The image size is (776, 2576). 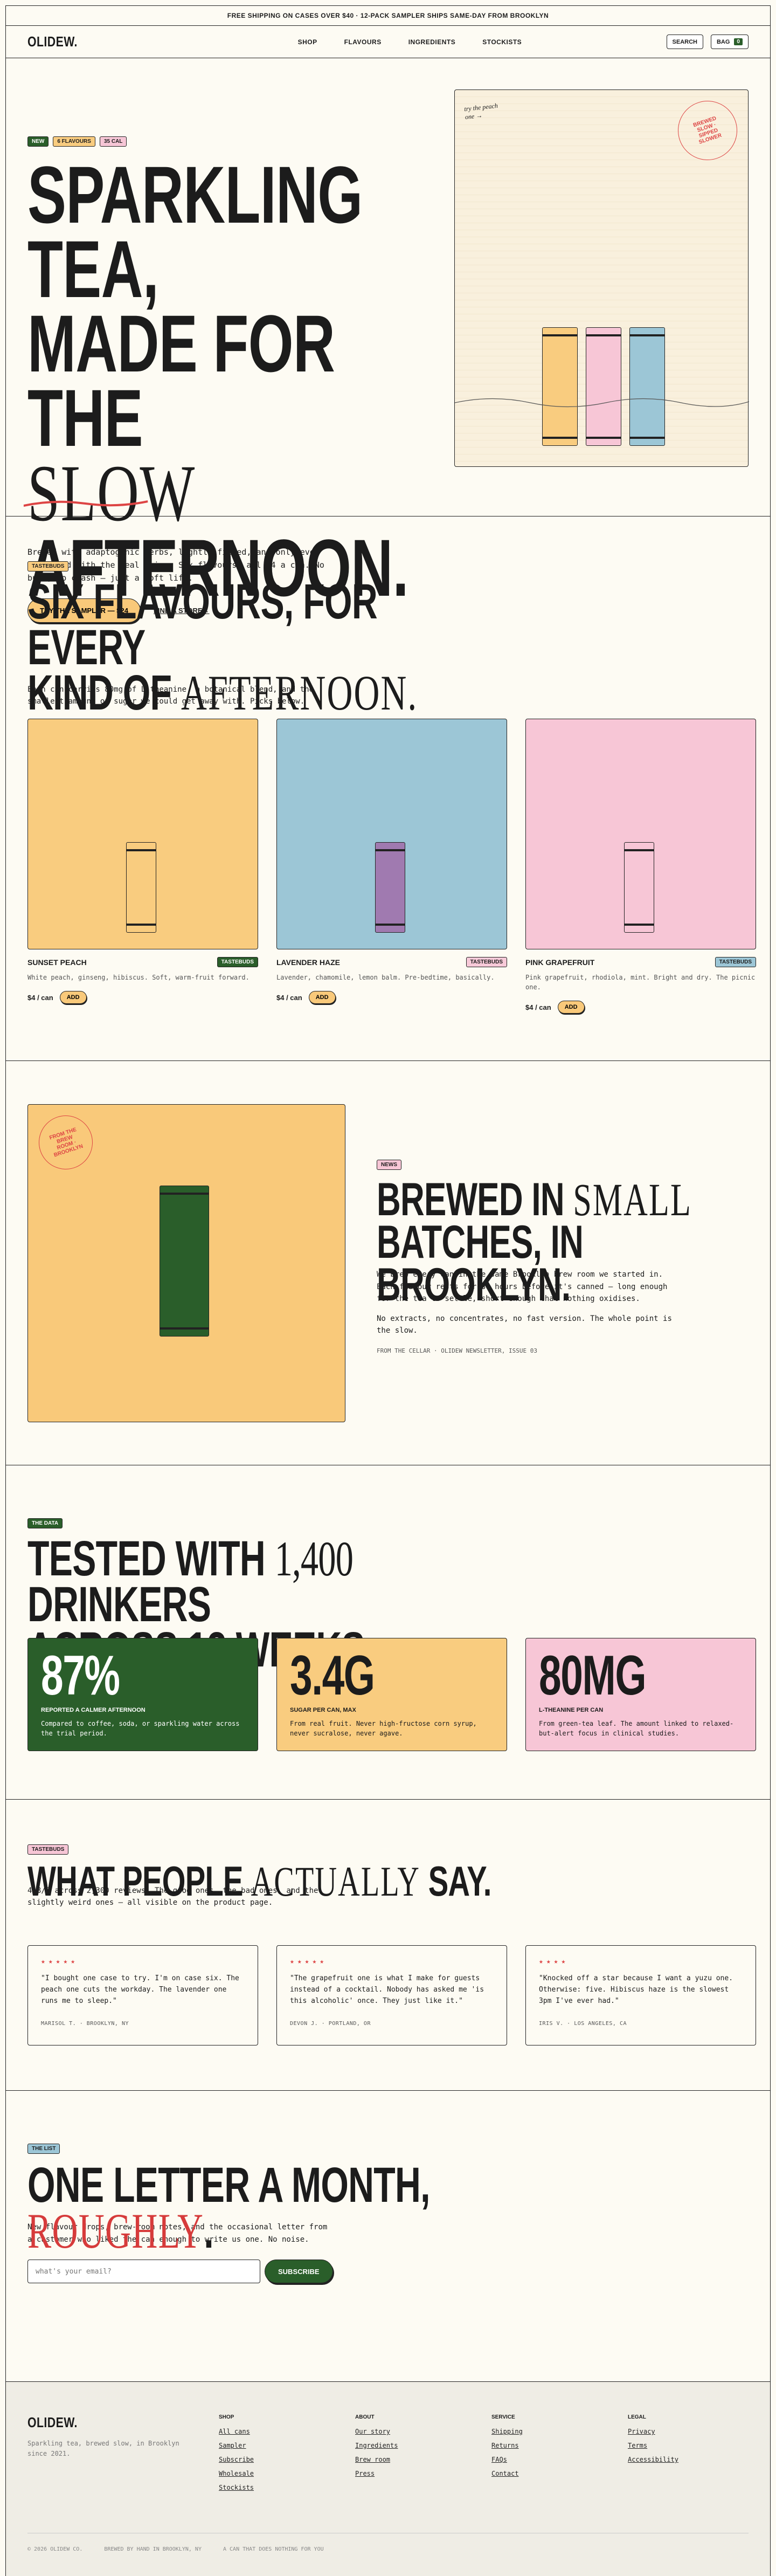 I want to click on nav-shop: SHOP, so click(x=307, y=42).